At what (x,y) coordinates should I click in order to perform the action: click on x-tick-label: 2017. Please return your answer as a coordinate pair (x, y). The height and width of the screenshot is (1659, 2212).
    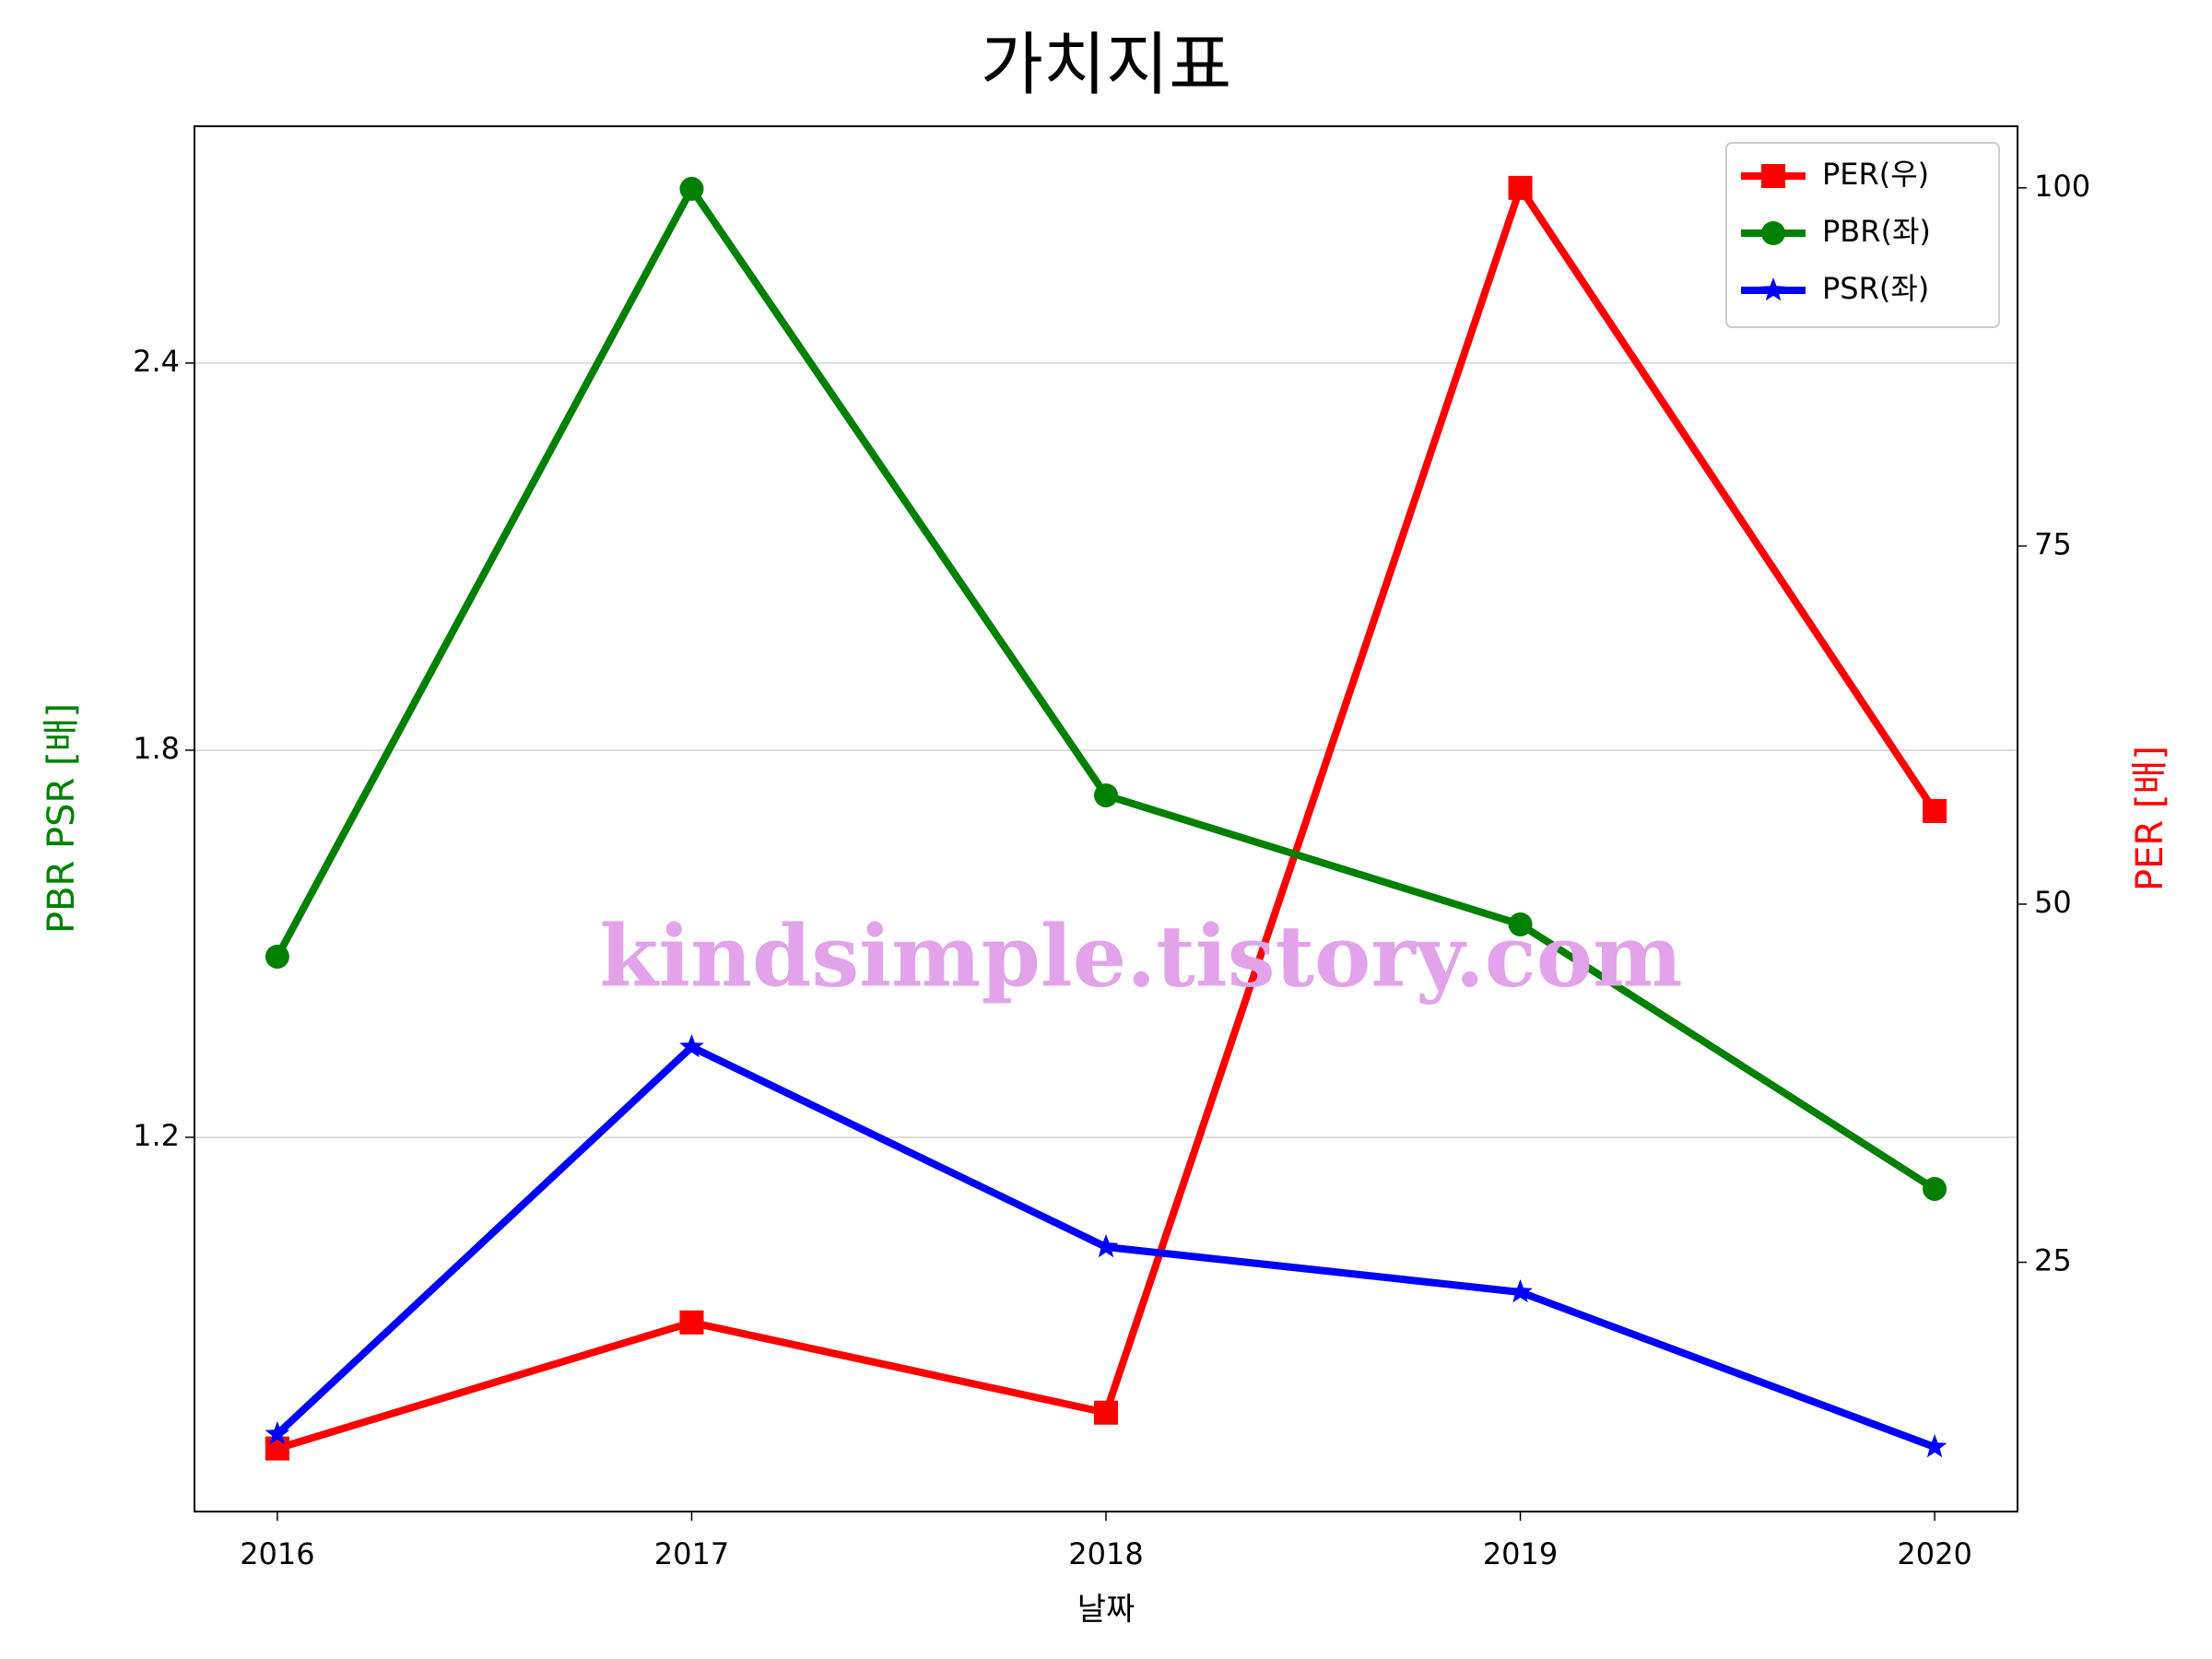
    Looking at the image, I should click on (691, 1553).